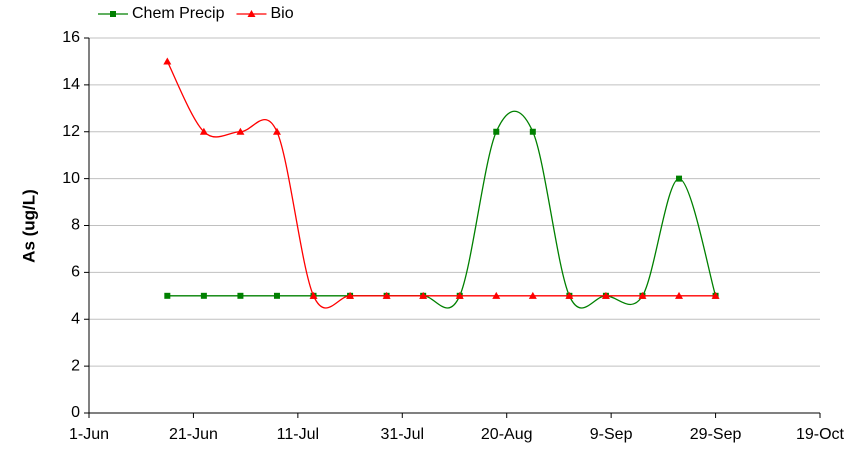 This screenshot has height=459, width=859. What do you see at coordinates (89, 434) in the screenshot?
I see `x-tick-label: 1-Jun` at bounding box center [89, 434].